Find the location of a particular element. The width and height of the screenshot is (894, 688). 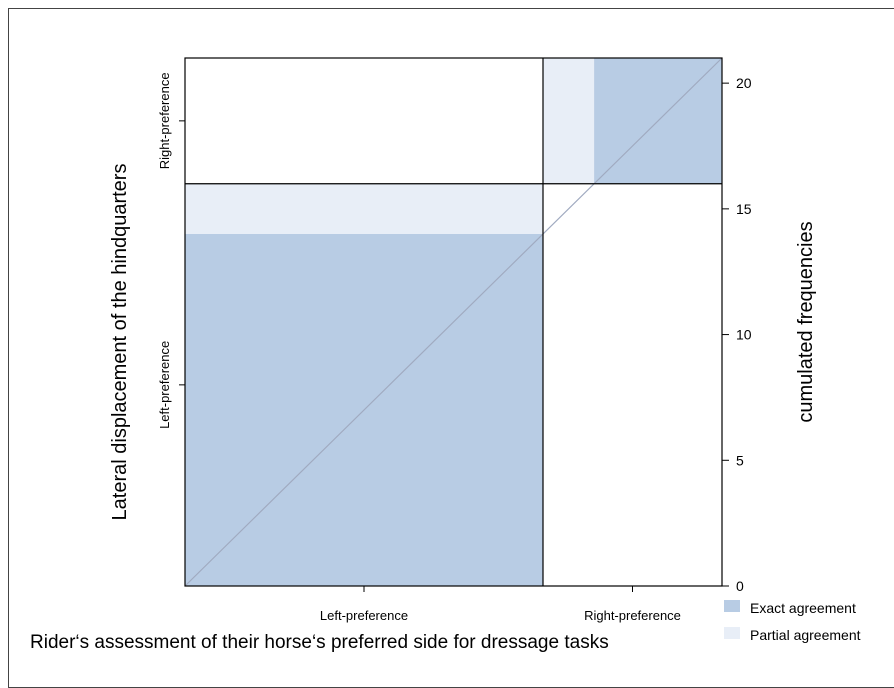

y2-tick-label-15: 15 is located at coordinates (744, 209).